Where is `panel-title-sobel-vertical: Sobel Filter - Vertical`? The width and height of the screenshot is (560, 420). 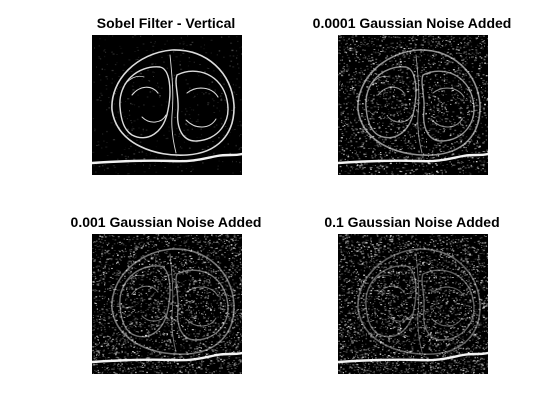
panel-title-sobel-vertical: Sobel Filter - Vertical is located at coordinates (166, 23).